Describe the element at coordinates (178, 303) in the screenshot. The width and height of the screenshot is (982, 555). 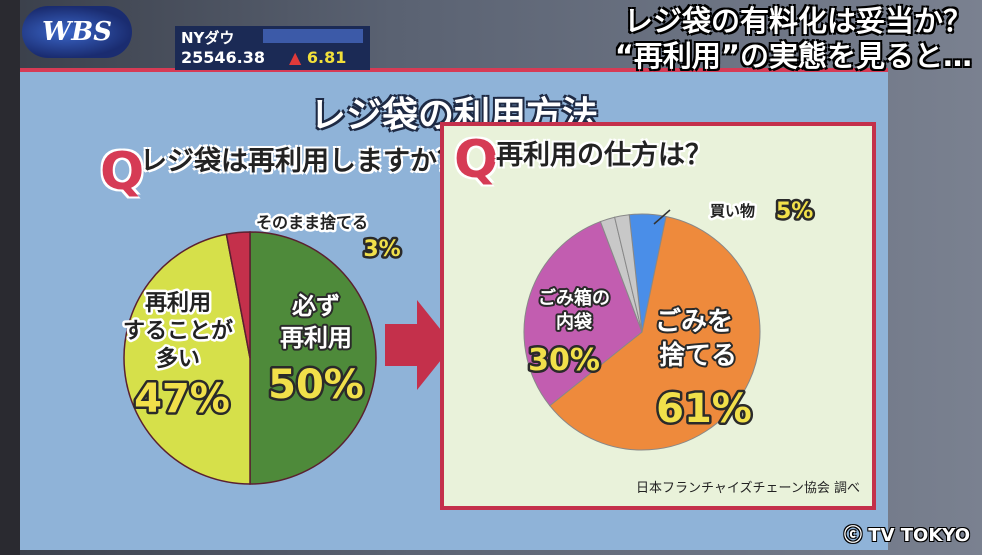
I see `slice-label-1a: 再利用` at that location.